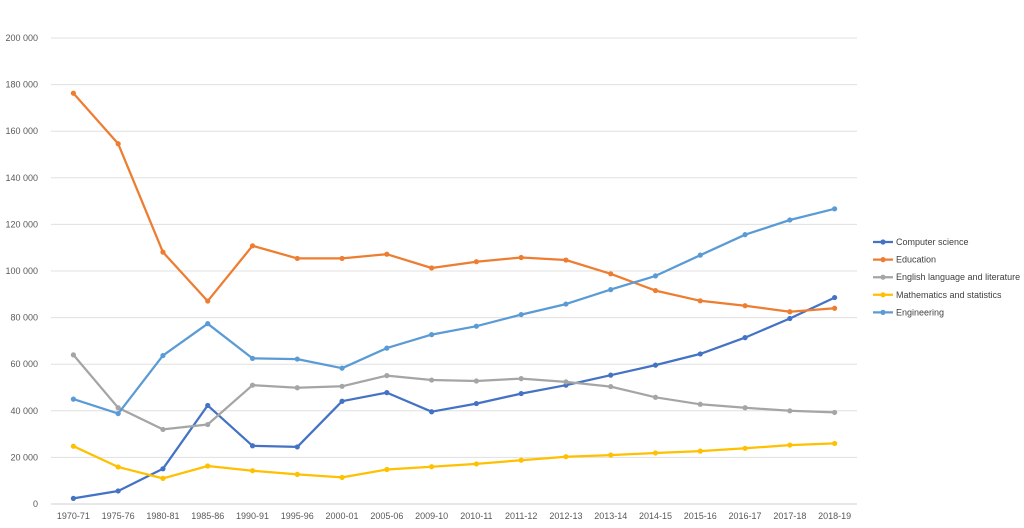 This screenshot has height=528, width=1024. Describe the element at coordinates (73, 516) in the screenshot. I see `x-tick-label: 1970-71` at that location.